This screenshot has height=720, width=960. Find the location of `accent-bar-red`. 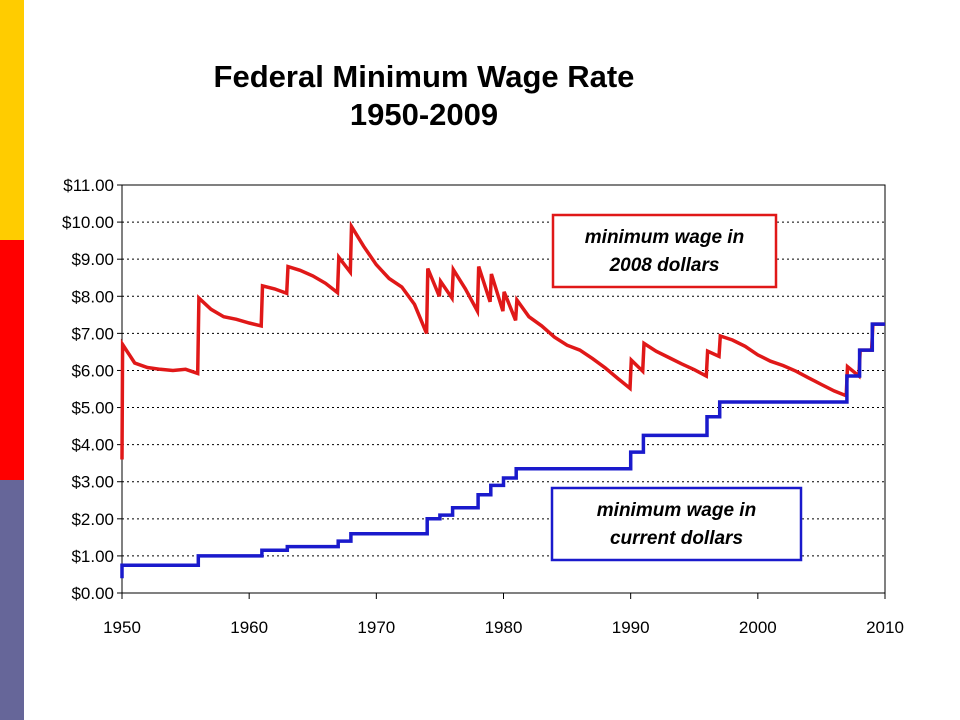

accent-bar-red is located at coordinates (12, 360).